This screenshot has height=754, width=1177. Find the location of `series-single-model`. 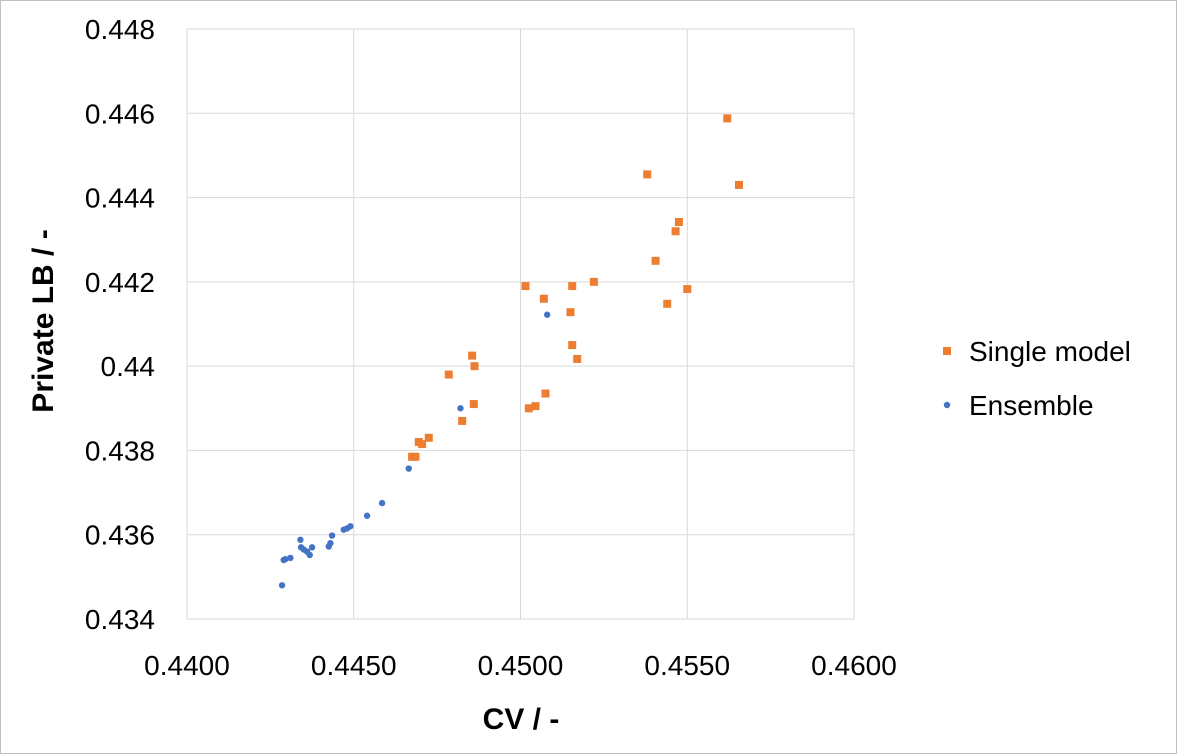

series-single-model is located at coordinates (575, 287).